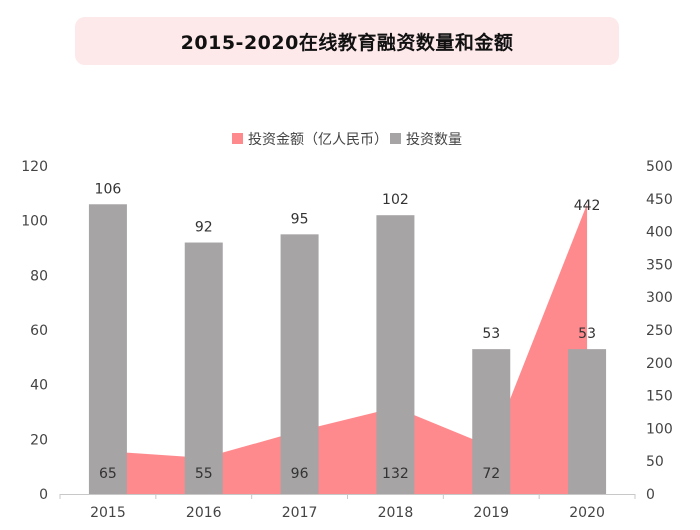 The image size is (700, 530). I want to click on y-right-tick-label: 200, so click(659, 364).